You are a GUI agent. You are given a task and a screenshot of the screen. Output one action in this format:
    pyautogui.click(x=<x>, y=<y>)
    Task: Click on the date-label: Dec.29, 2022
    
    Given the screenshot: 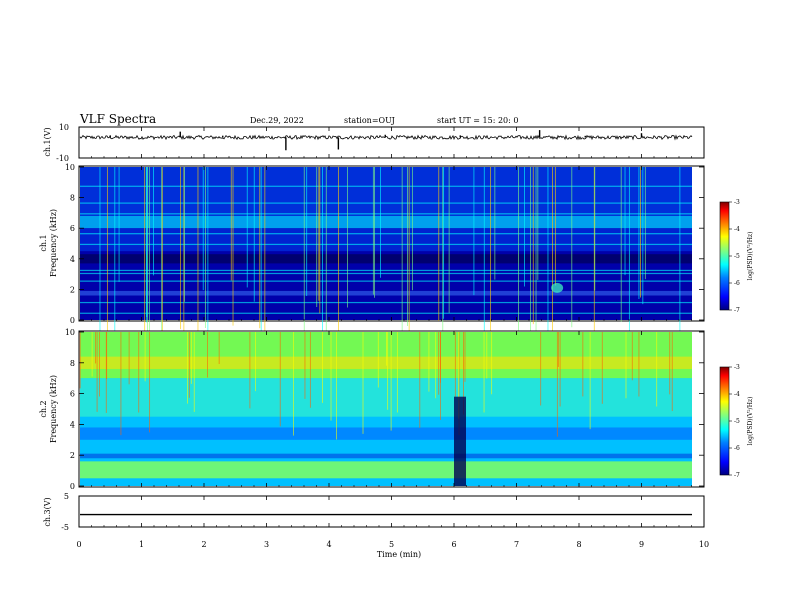 What is the action you would take?
    pyautogui.click(x=277, y=120)
    